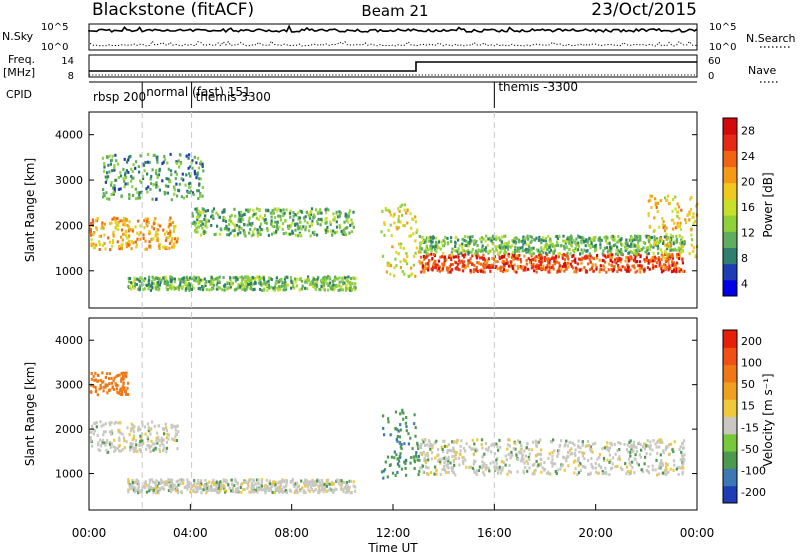 The image size is (800, 554). Describe the element at coordinates (744, 258) in the screenshot. I see `colorbar-tick-label: 8` at that location.